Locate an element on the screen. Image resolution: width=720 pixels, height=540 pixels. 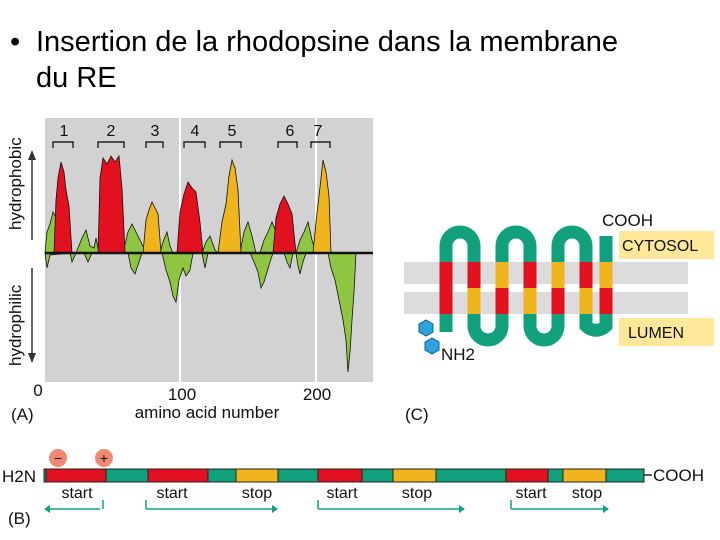
negative-charge-sign: − is located at coordinates (58, 458).